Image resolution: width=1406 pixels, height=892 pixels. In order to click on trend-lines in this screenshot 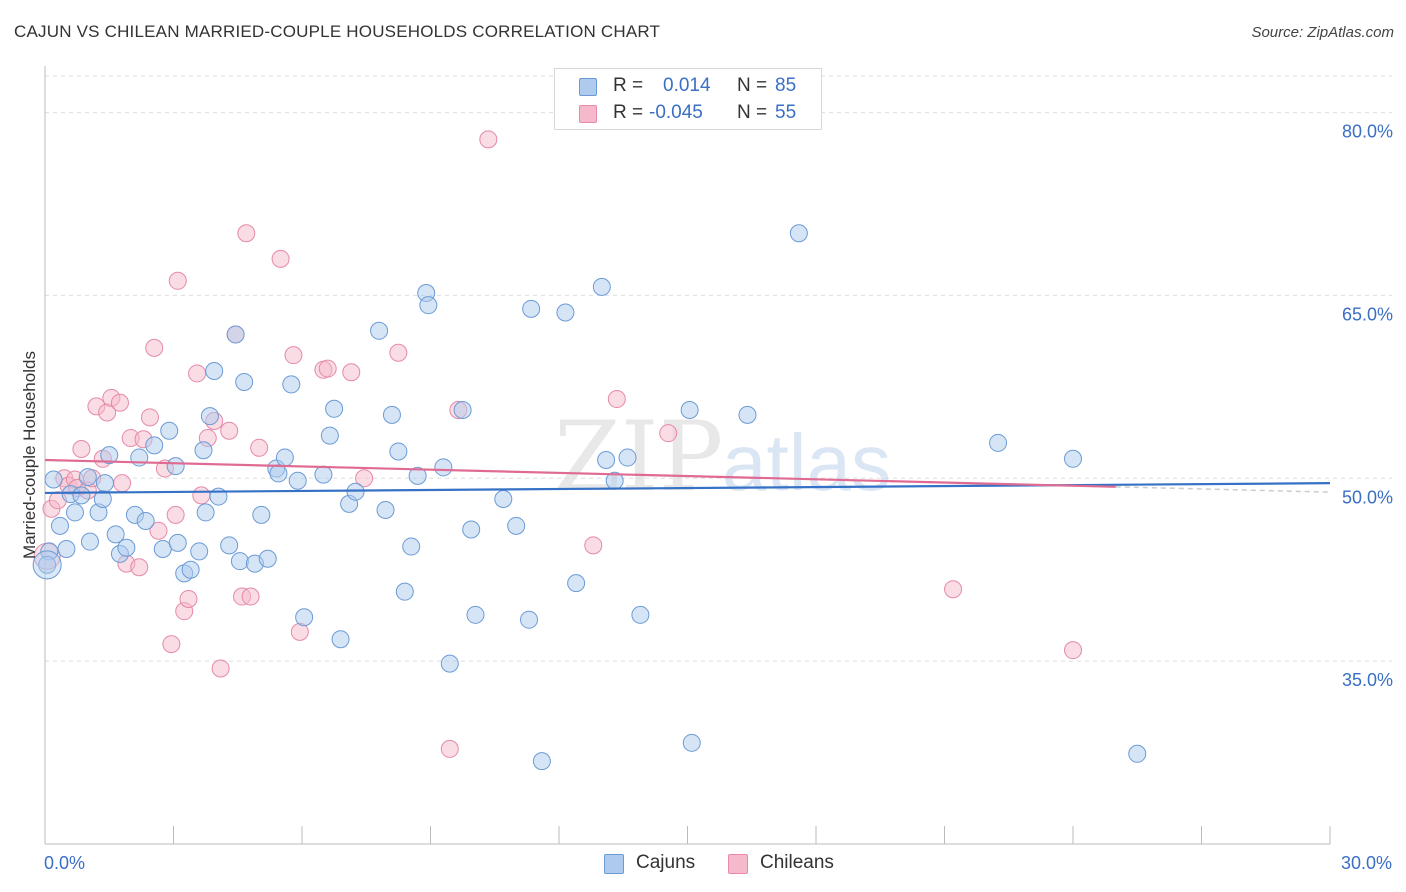, I will do `click(687, 476)`.